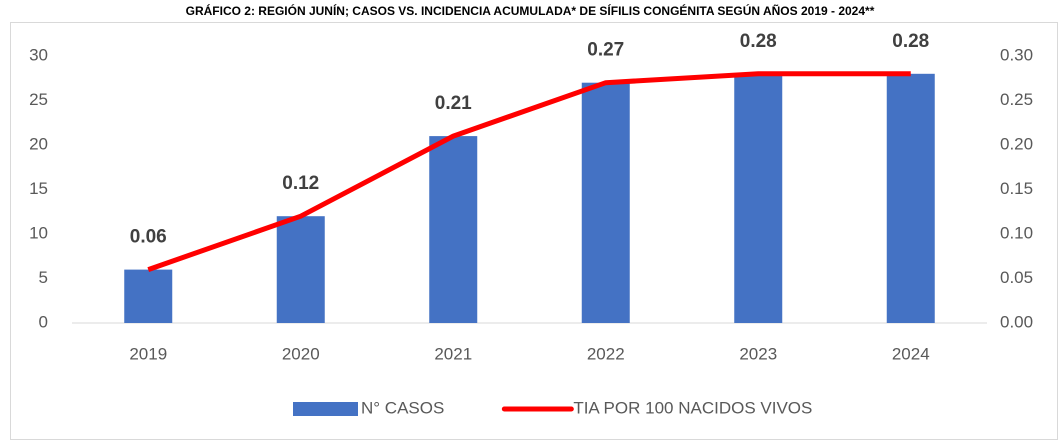  I want to click on y2-tick-label: 0.15, so click(1016, 188).